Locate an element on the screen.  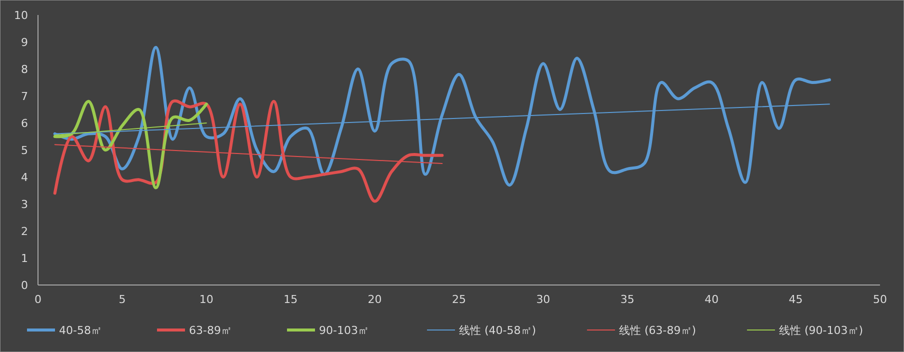
y-tick-label: 2 is located at coordinates (24, 231).